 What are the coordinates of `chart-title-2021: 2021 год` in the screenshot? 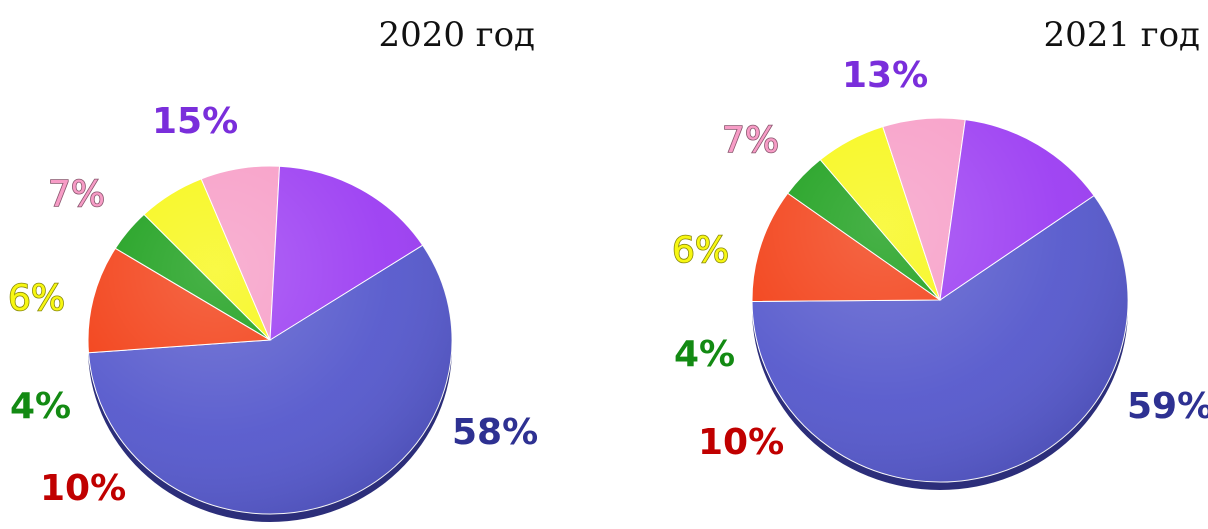 It's located at (1121, 35).